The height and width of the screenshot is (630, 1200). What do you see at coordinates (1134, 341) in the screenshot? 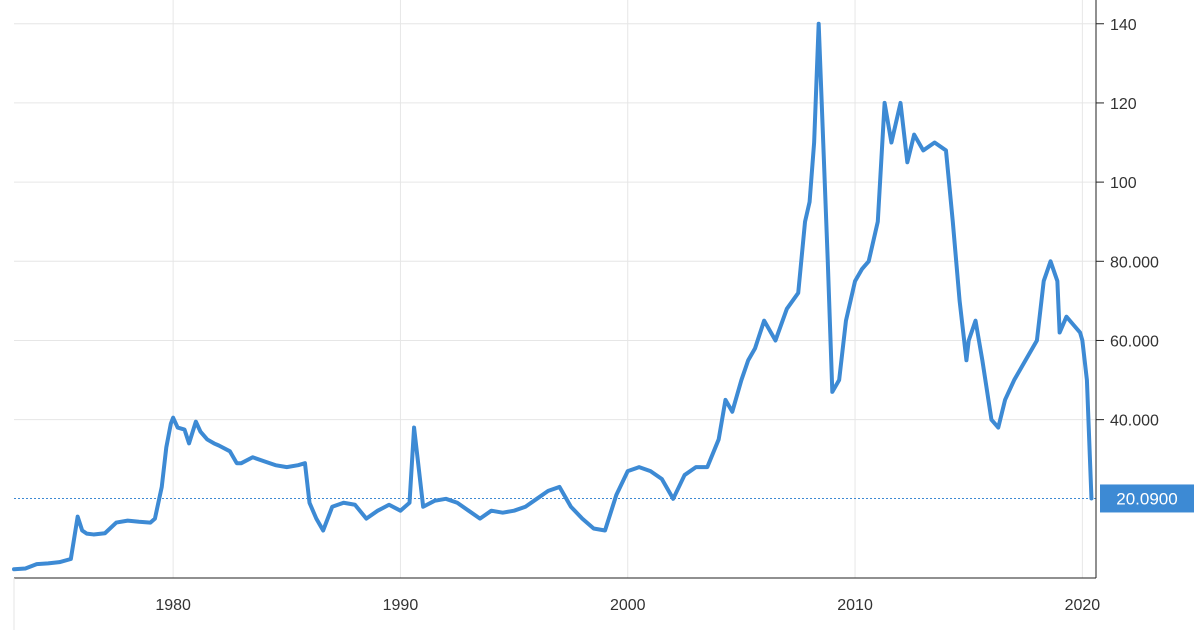
I see `y-tick-label: 60.000` at bounding box center [1134, 341].